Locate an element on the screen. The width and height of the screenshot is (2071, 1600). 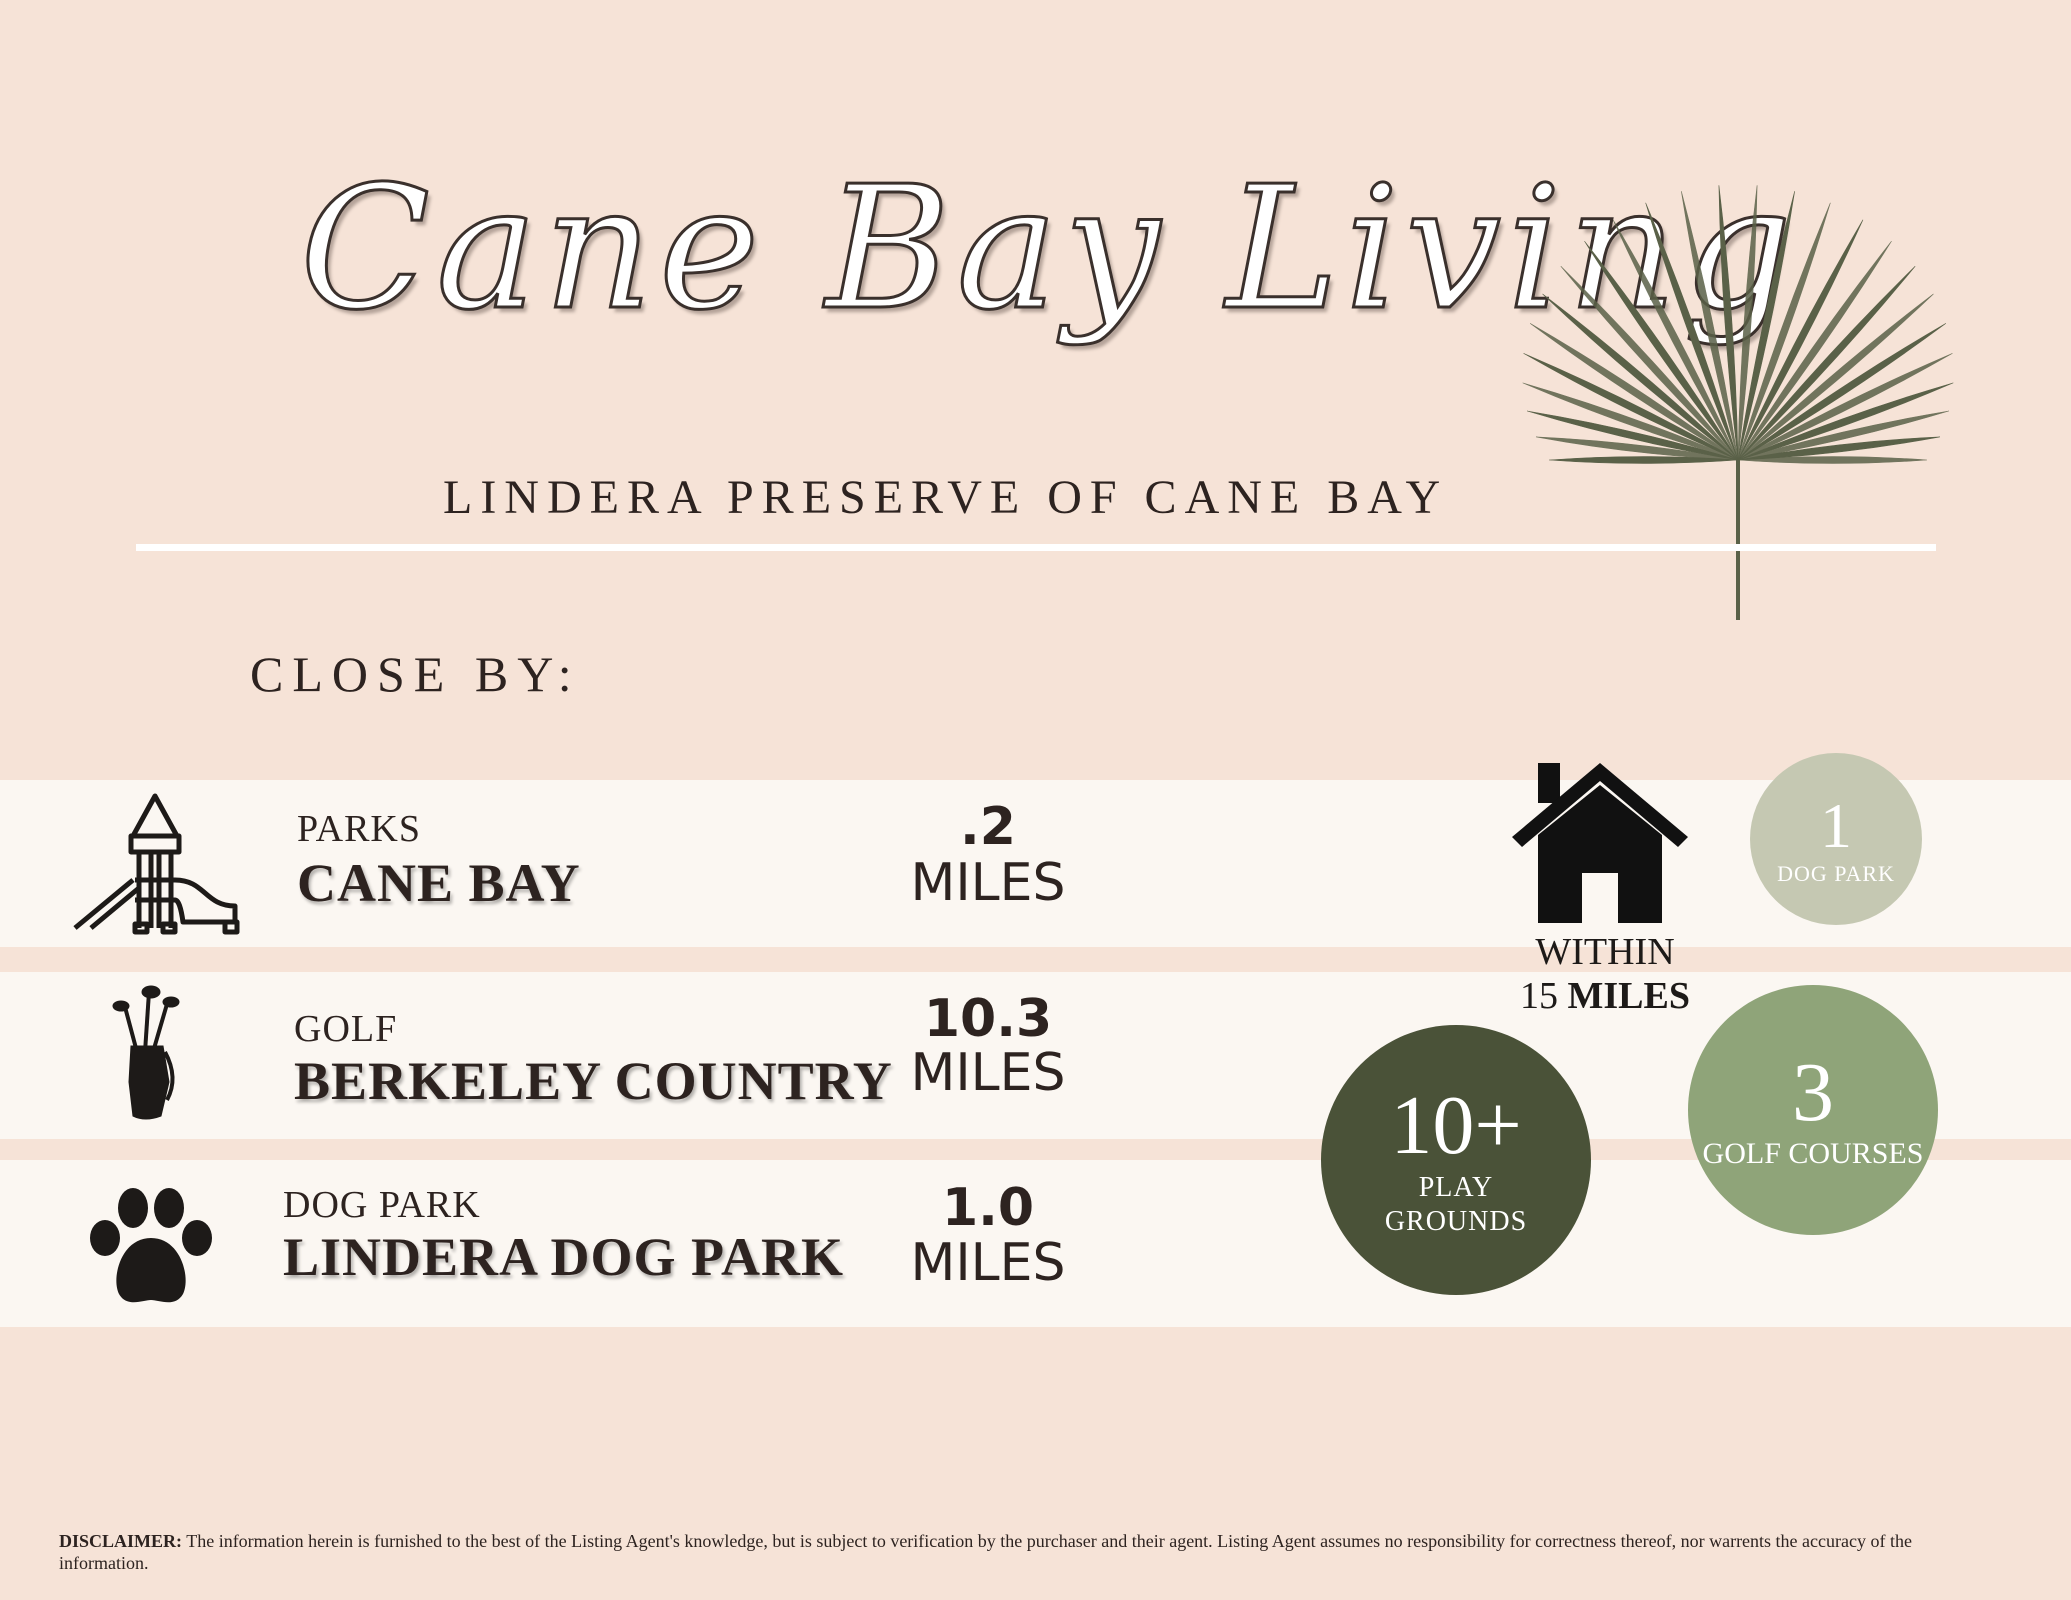
stat-label-line1: PLAY is located at coordinates (1456, 1187).